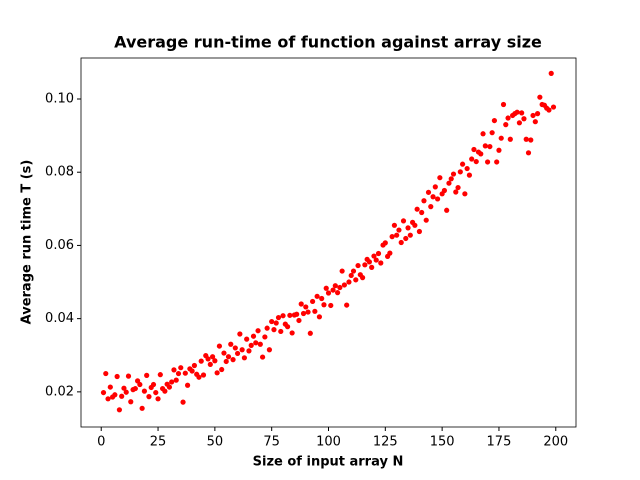 The width and height of the screenshot is (640, 480). Describe the element at coordinates (158, 442) in the screenshot. I see `x-tick-label: 25` at that location.